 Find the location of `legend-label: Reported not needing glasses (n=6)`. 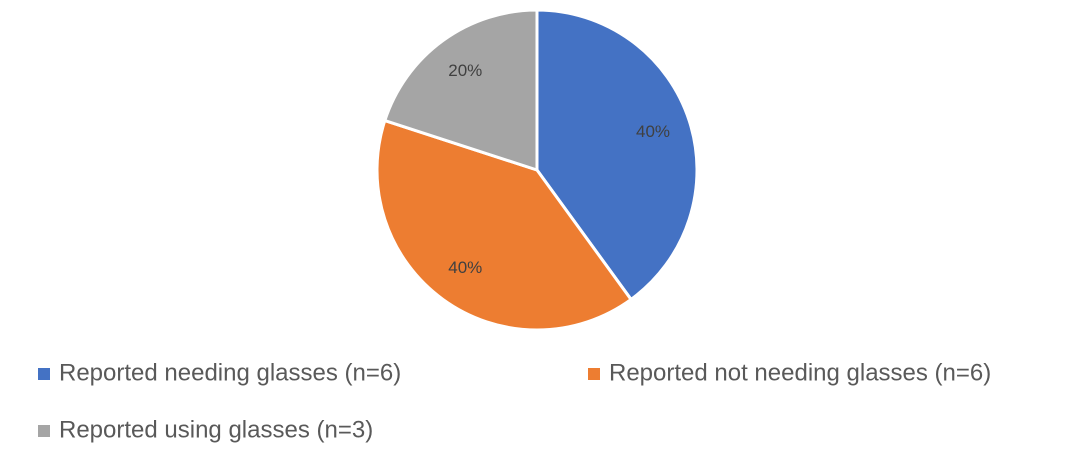

legend-label: Reported not needing glasses (n=6) is located at coordinates (800, 372).